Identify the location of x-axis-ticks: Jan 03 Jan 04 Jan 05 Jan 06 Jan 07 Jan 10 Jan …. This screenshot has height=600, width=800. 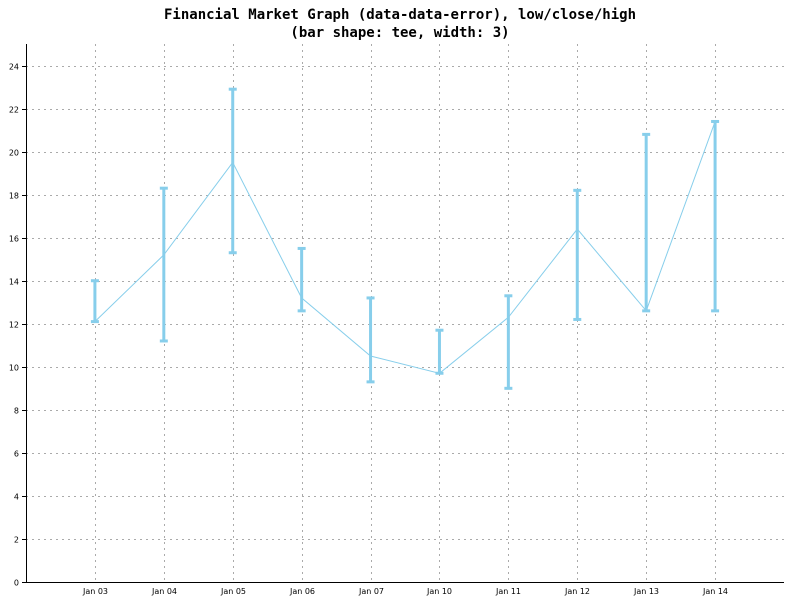
(405, 591).